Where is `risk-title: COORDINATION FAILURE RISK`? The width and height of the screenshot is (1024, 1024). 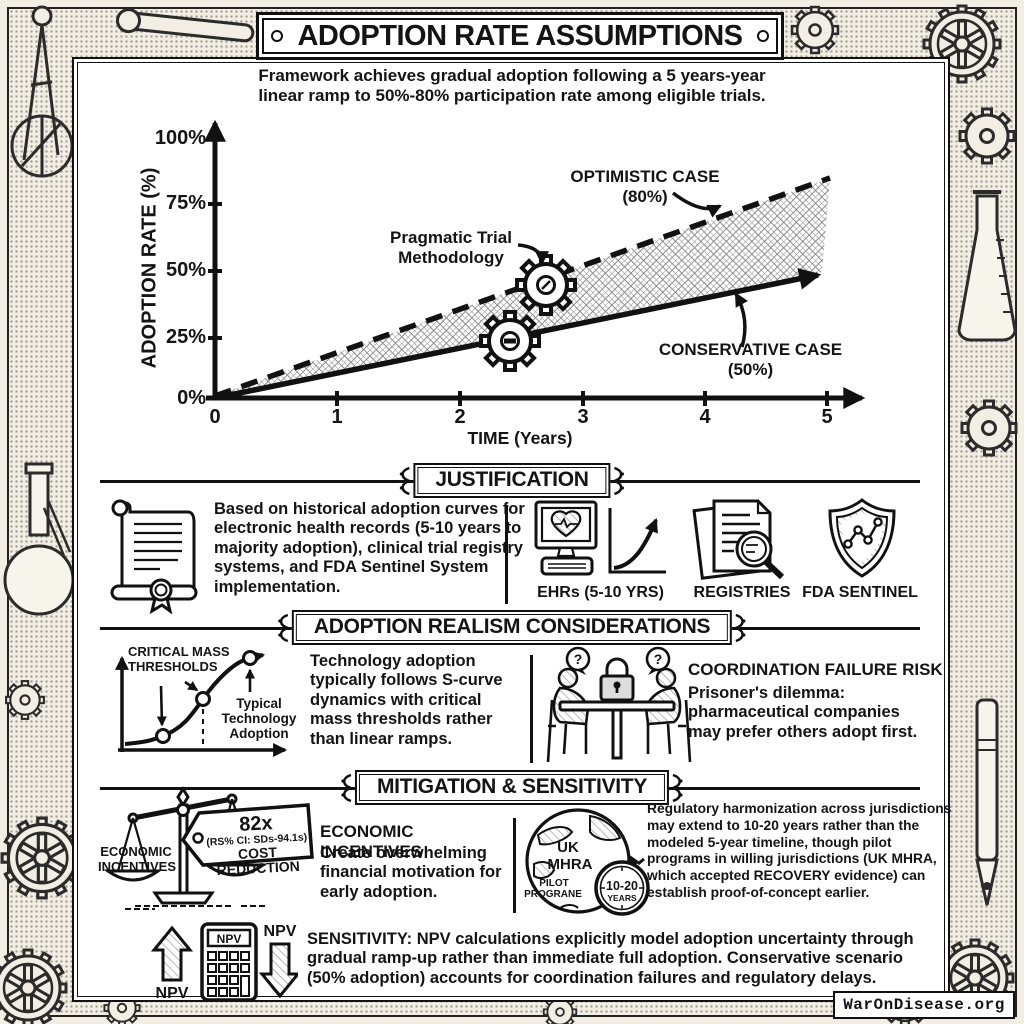
risk-title: COORDINATION FAILURE RISK is located at coordinates (815, 669).